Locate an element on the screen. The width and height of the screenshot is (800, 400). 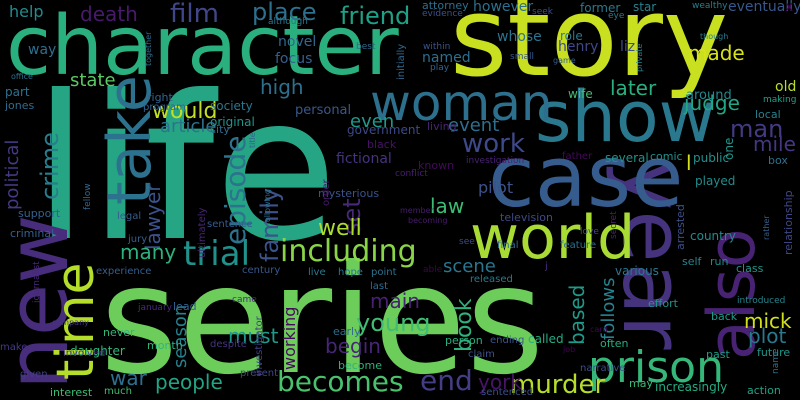
word-jury: jury is located at coordinates (138, 239).